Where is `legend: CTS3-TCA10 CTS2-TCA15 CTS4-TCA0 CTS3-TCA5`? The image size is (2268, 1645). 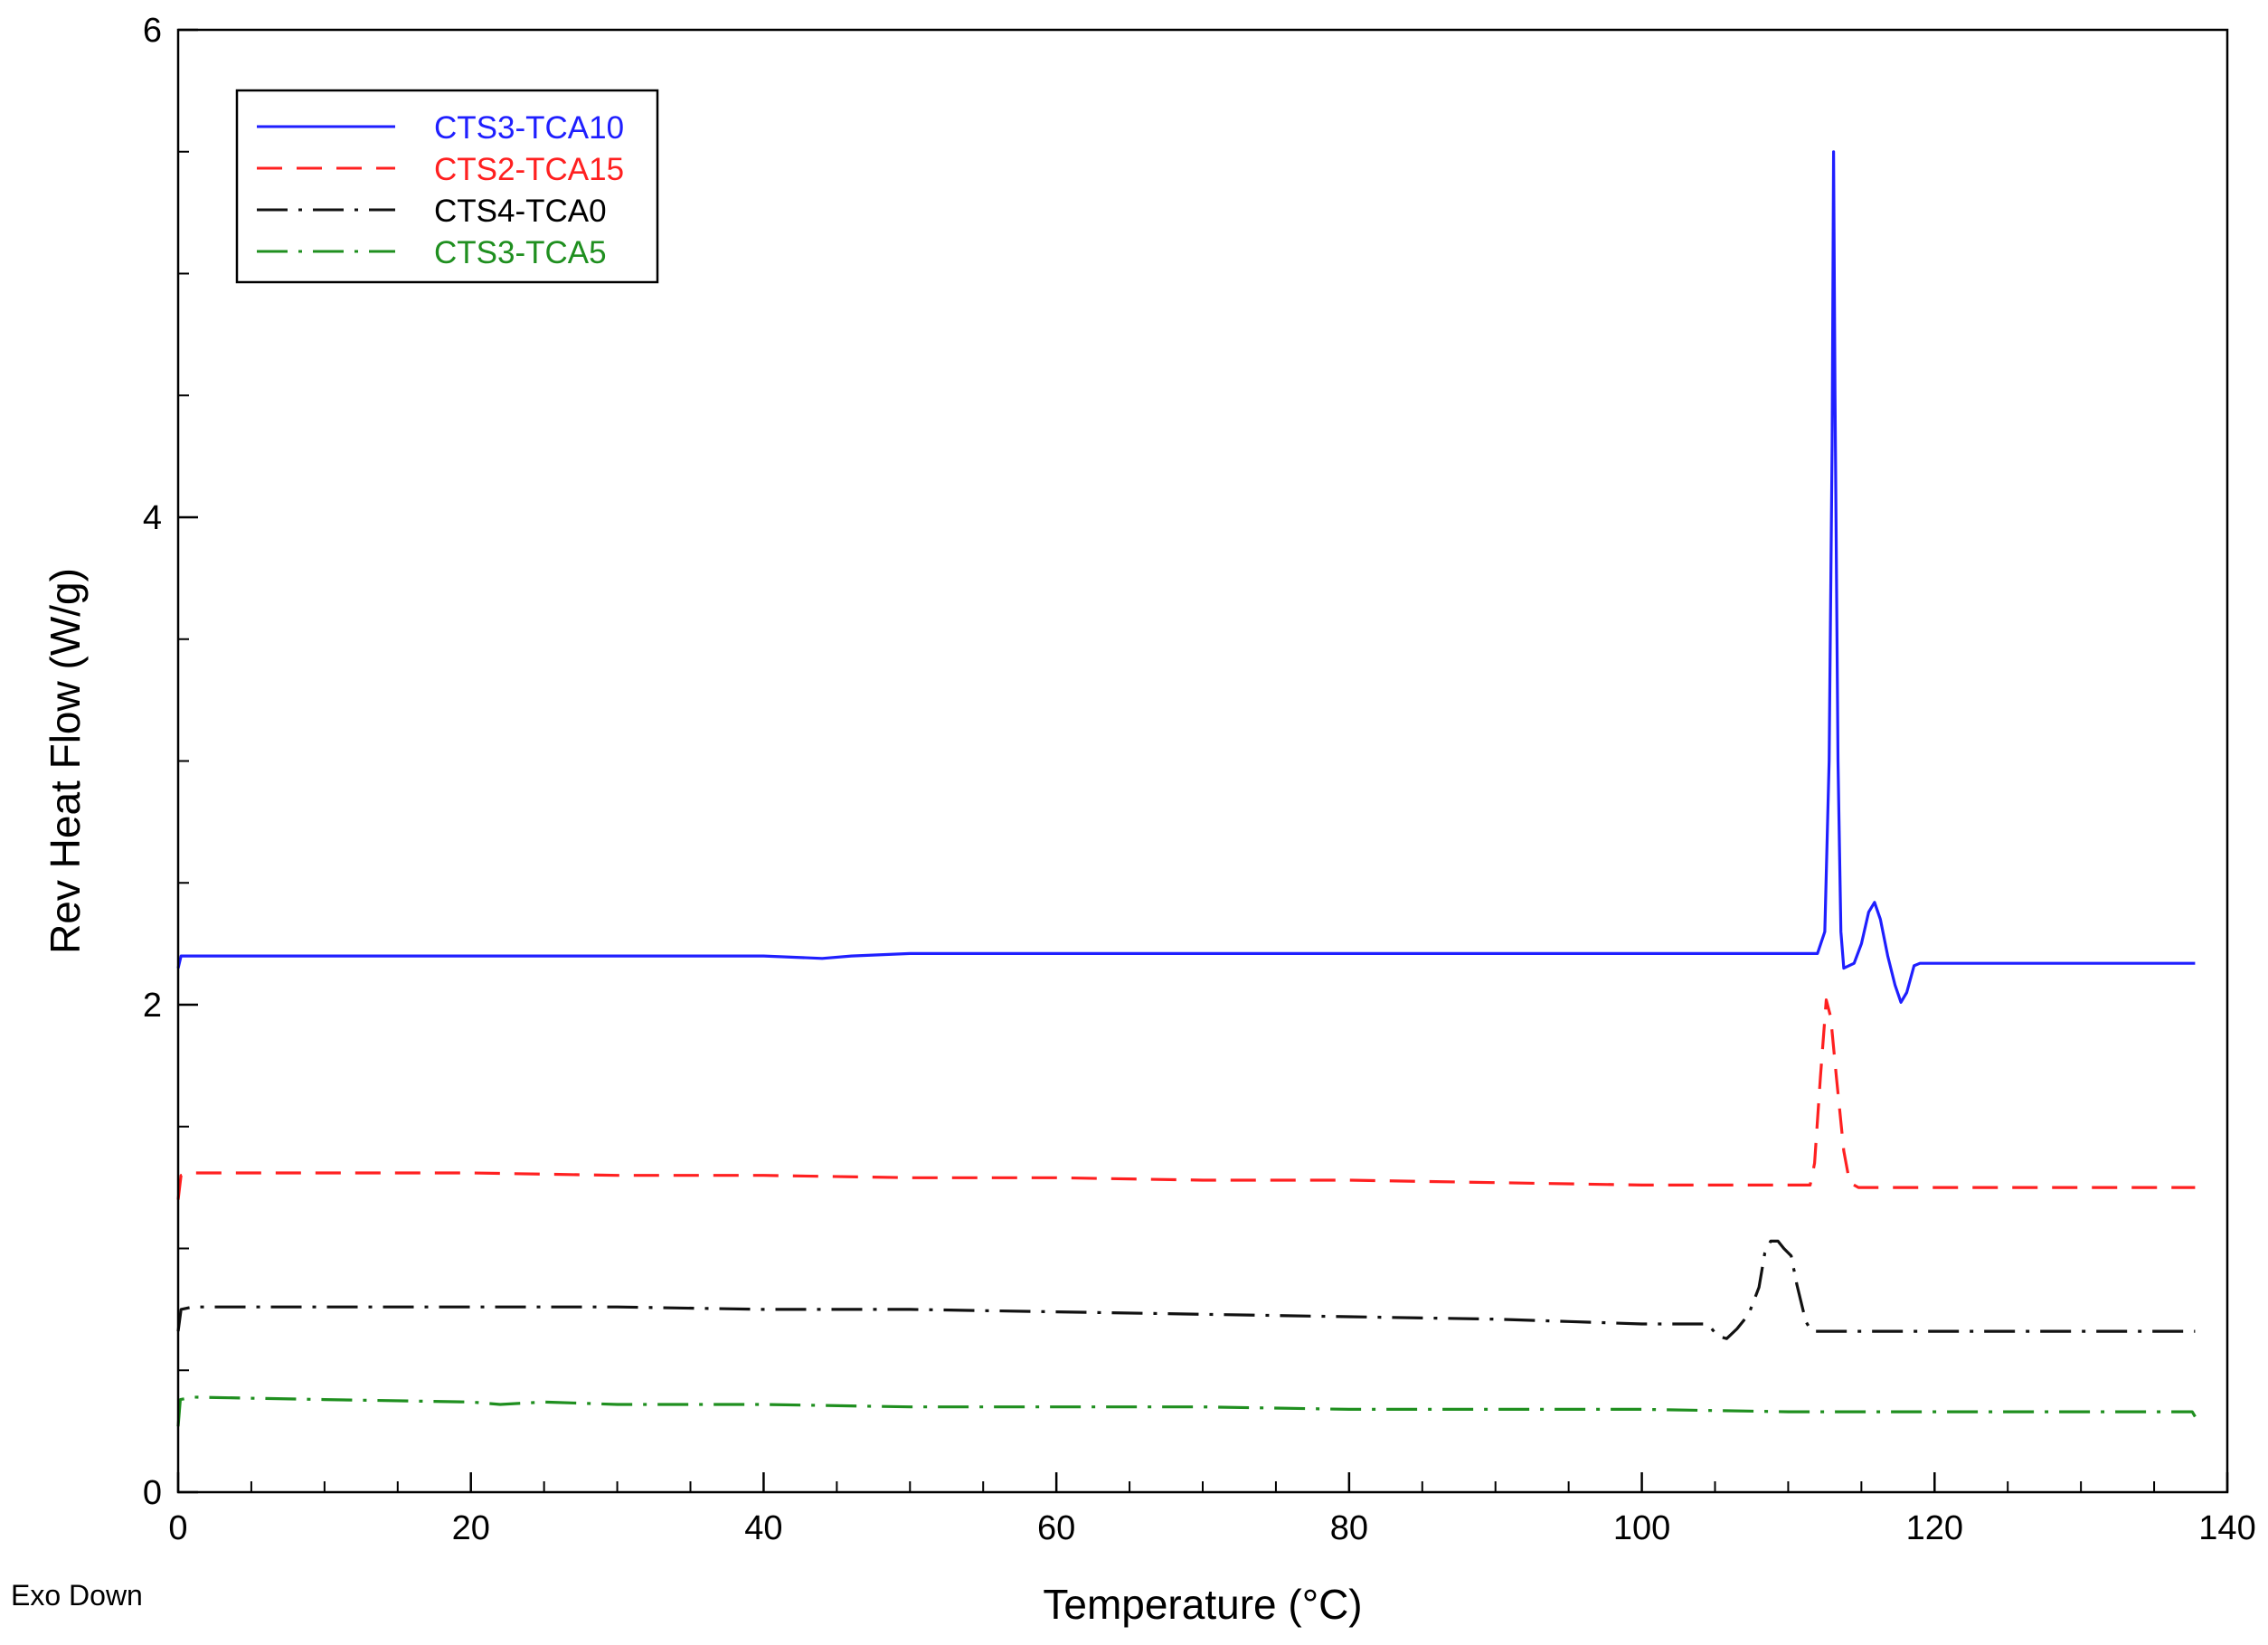 legend: CTS3-TCA10 CTS2-TCA15 CTS4-TCA0 CTS3-TCA5 is located at coordinates (447, 187).